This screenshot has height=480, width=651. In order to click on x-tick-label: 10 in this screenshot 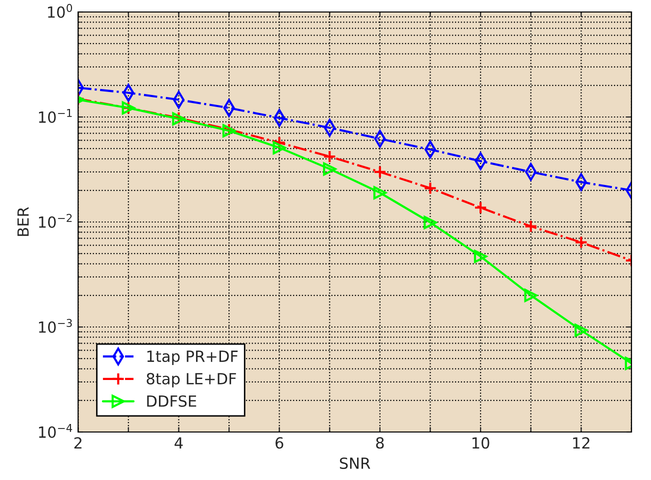, I will do `click(481, 443)`.